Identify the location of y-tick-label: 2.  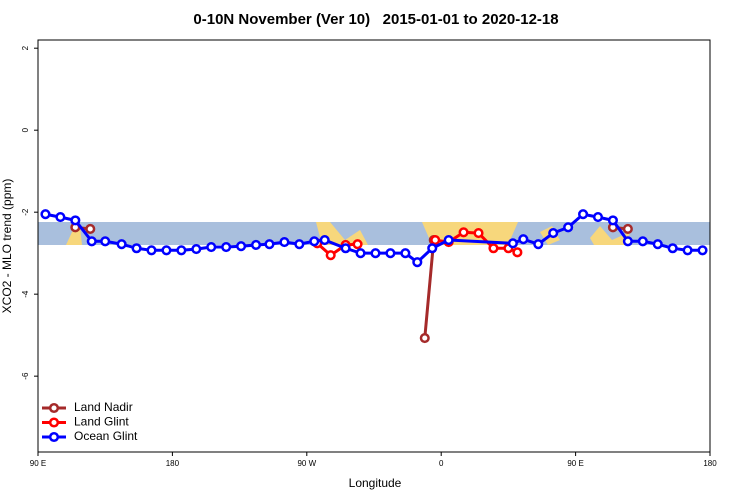
(25, 47).